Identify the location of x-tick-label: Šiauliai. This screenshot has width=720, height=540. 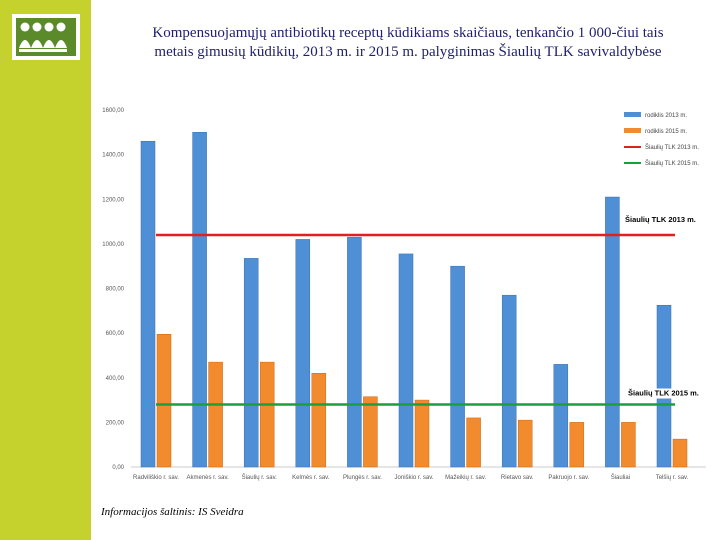
(620, 477).